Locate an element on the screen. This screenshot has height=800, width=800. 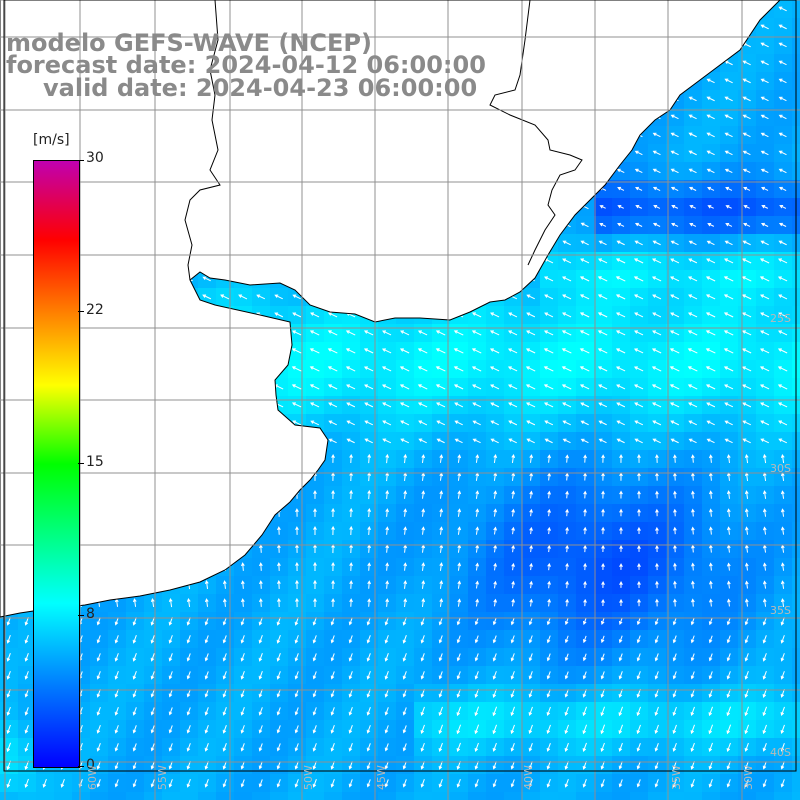
lon-label-40w: 40W is located at coordinates (528, 777).